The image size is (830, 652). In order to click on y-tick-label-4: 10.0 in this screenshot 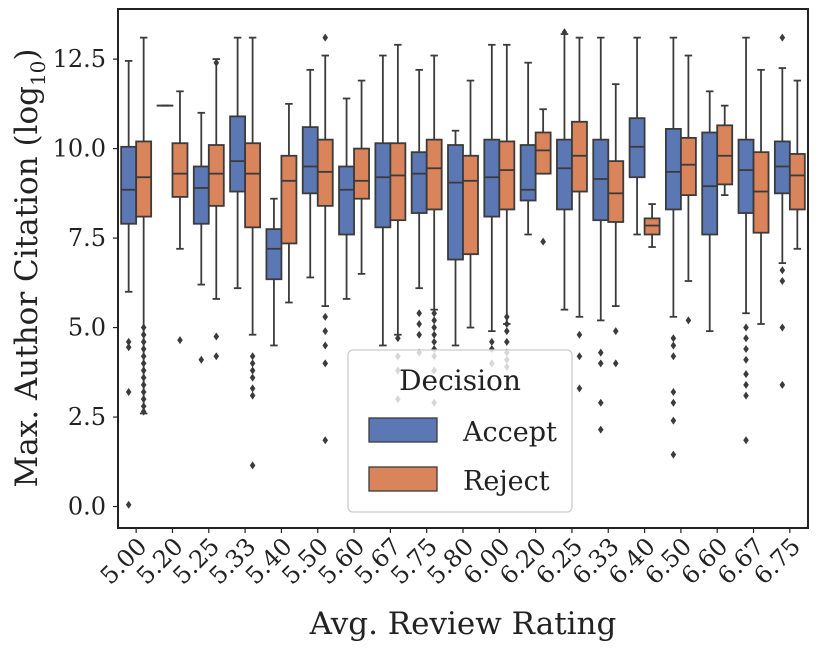, I will do `click(79, 149)`.